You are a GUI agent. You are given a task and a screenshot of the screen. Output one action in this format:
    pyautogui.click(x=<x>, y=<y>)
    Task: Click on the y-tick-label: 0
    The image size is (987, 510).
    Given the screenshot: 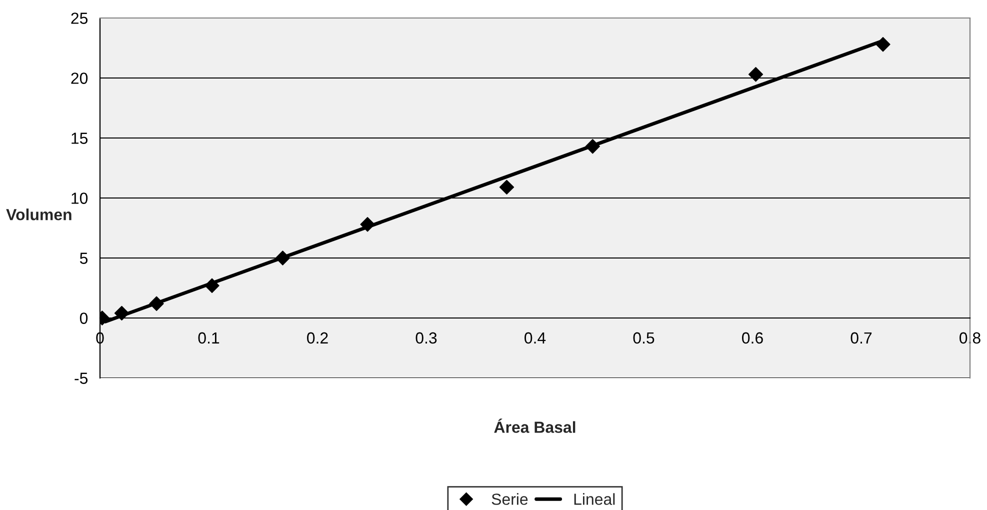 What is the action you would take?
    pyautogui.click(x=84, y=318)
    